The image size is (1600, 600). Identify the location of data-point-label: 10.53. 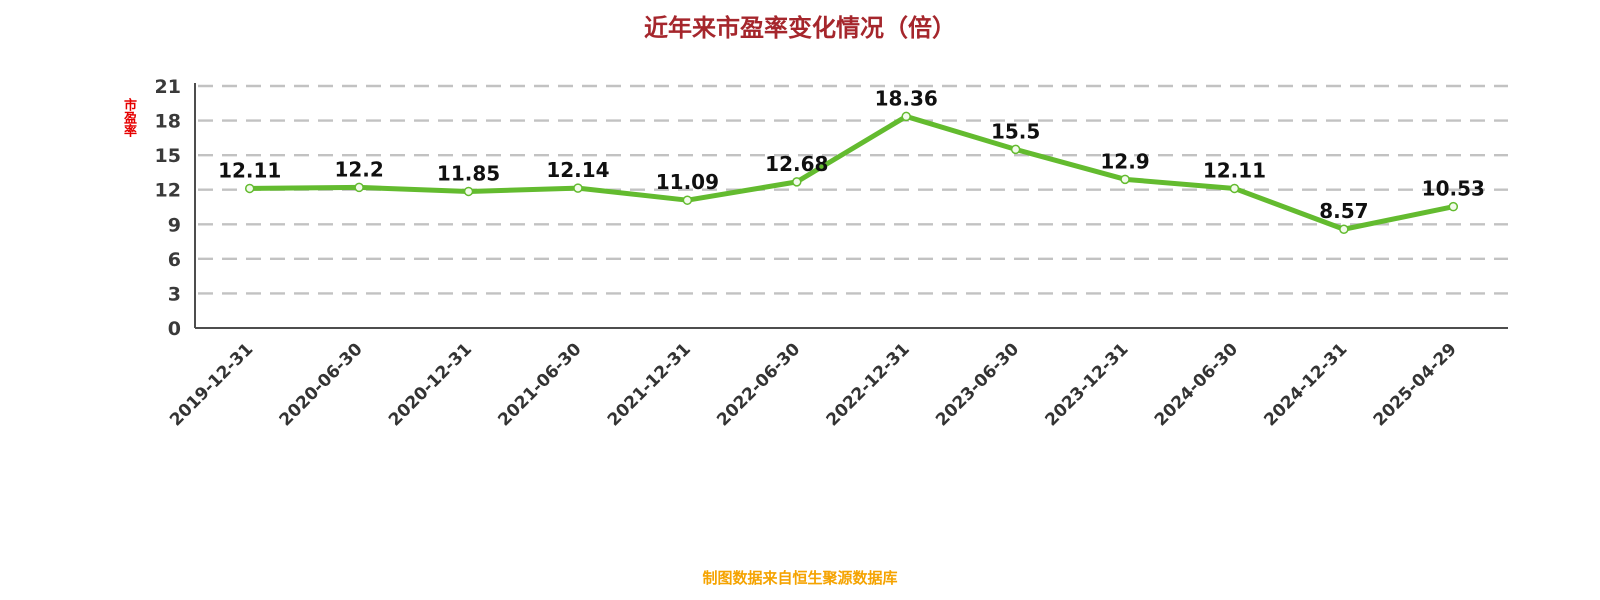
(1453, 189).